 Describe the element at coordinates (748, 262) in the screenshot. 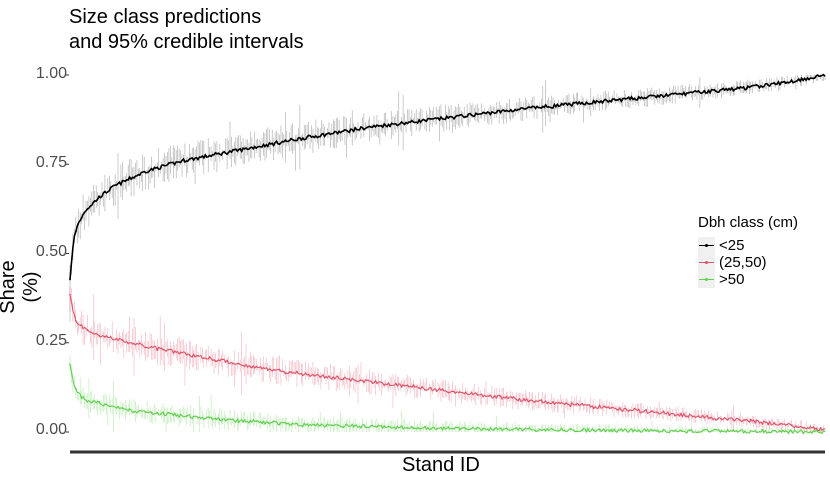

I see `legend-item: (25,50)` at that location.